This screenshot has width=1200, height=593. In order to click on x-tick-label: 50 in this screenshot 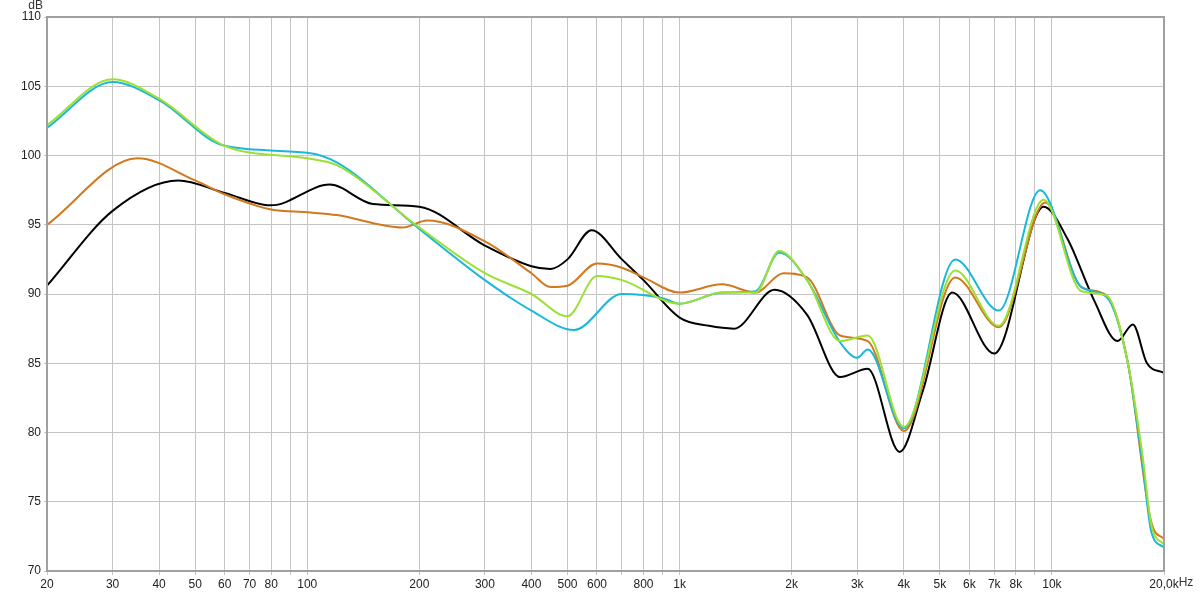, I will do `click(195, 583)`.